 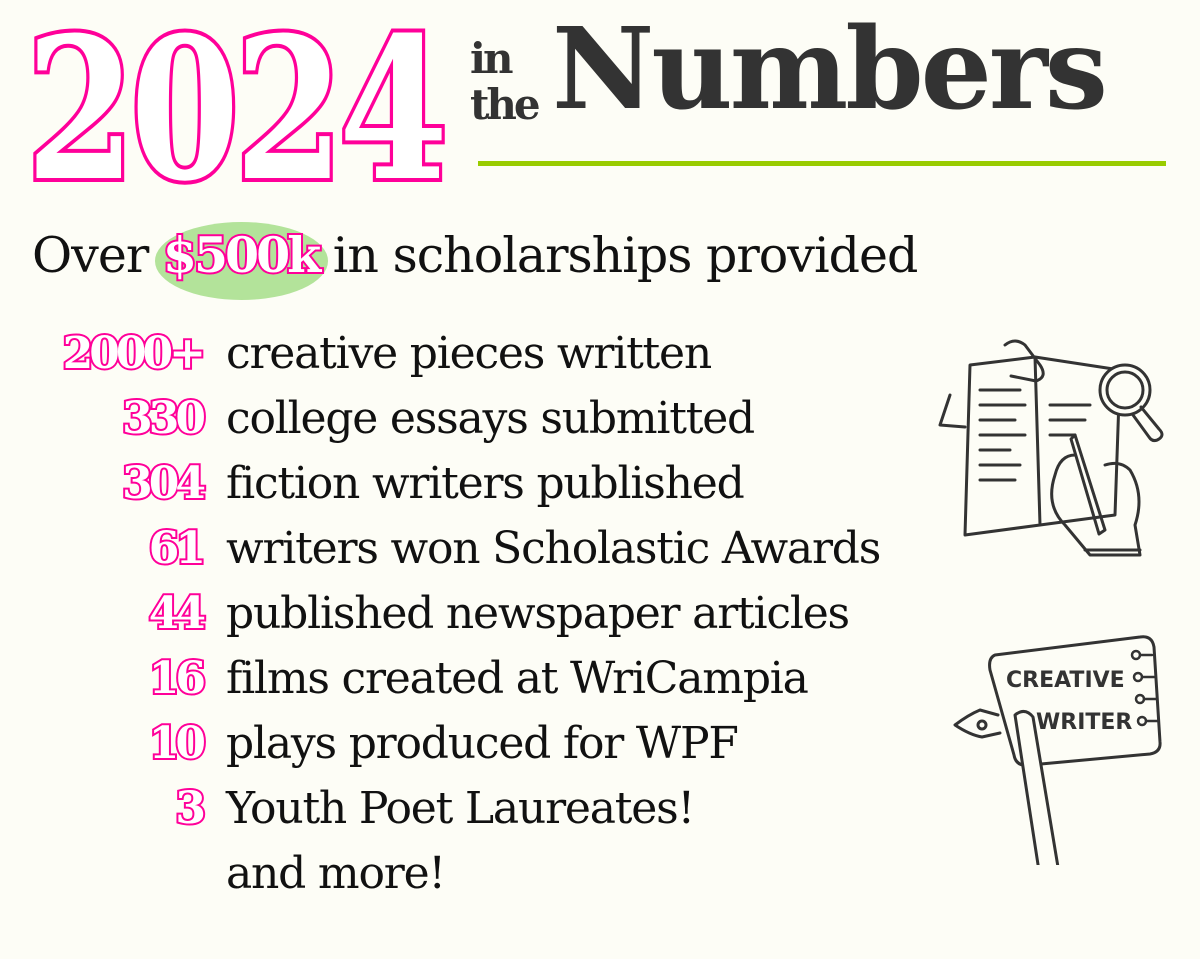 What do you see at coordinates (1057, 750) in the screenshot?
I see `creative-writer-badge-icon: CREATIVE WRITER` at bounding box center [1057, 750].